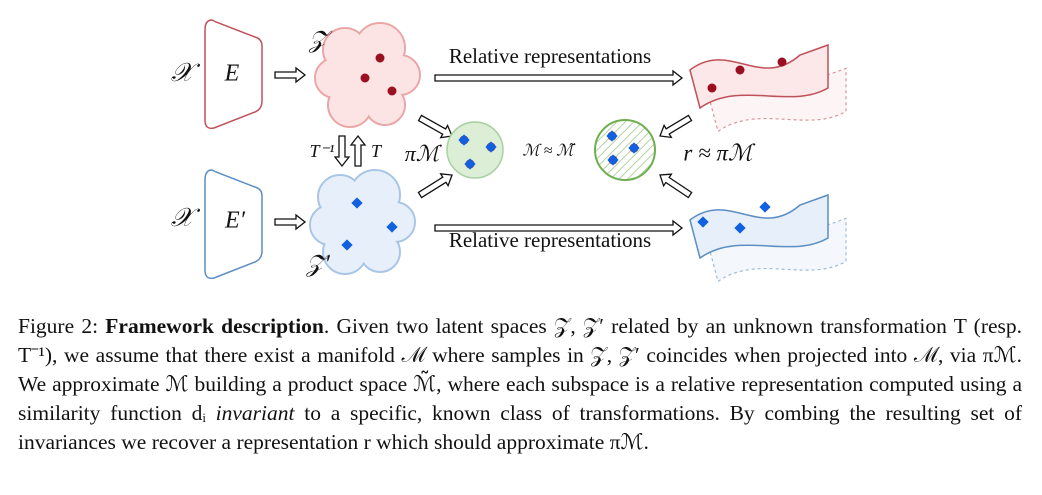  Describe the element at coordinates (322, 151) in the screenshot. I see `label: T⁻¹` at that location.